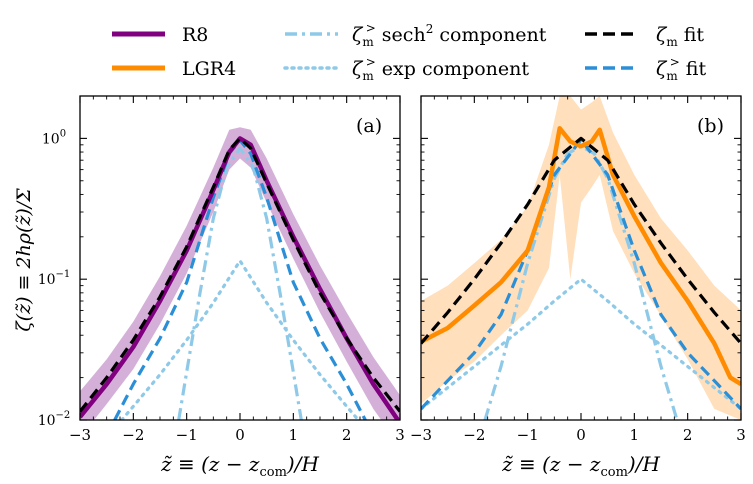 The width and height of the screenshot is (753, 484). I want to click on legend-sech2-rest: sech, so click(401, 35).